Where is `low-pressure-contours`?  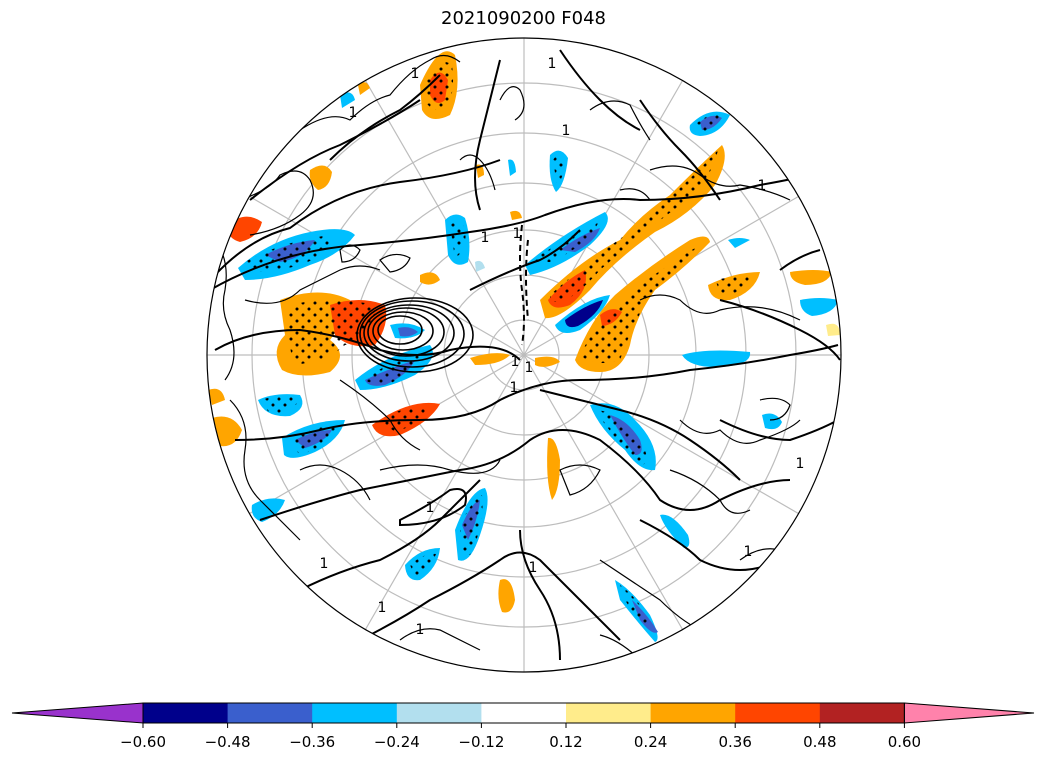
low-pressure-contours is located at coordinates (415, 335).